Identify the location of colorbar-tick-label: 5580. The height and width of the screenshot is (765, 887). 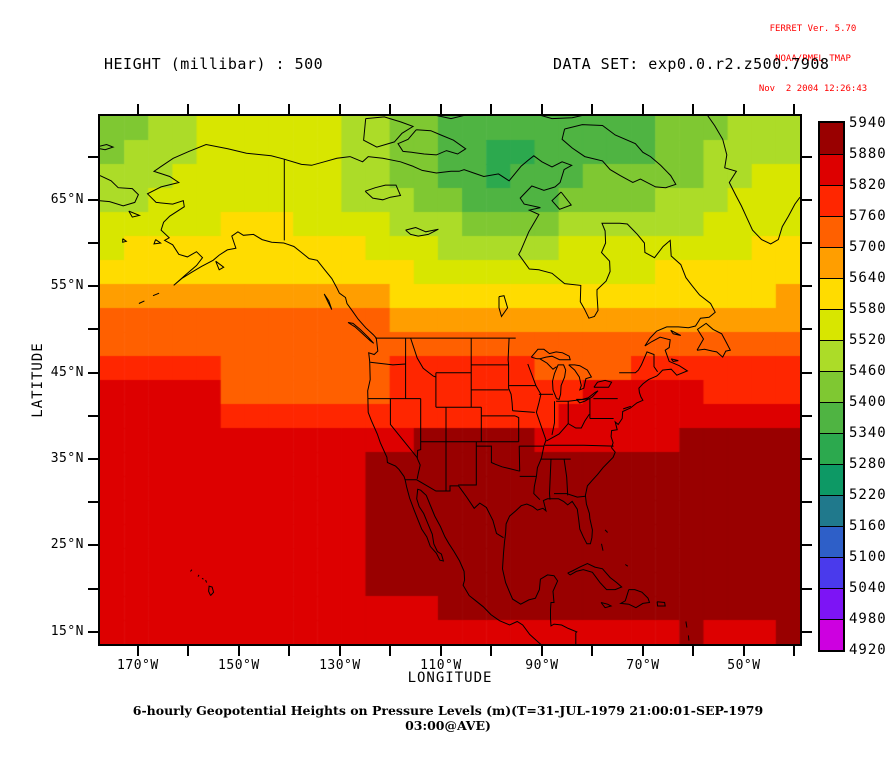
(868, 309).